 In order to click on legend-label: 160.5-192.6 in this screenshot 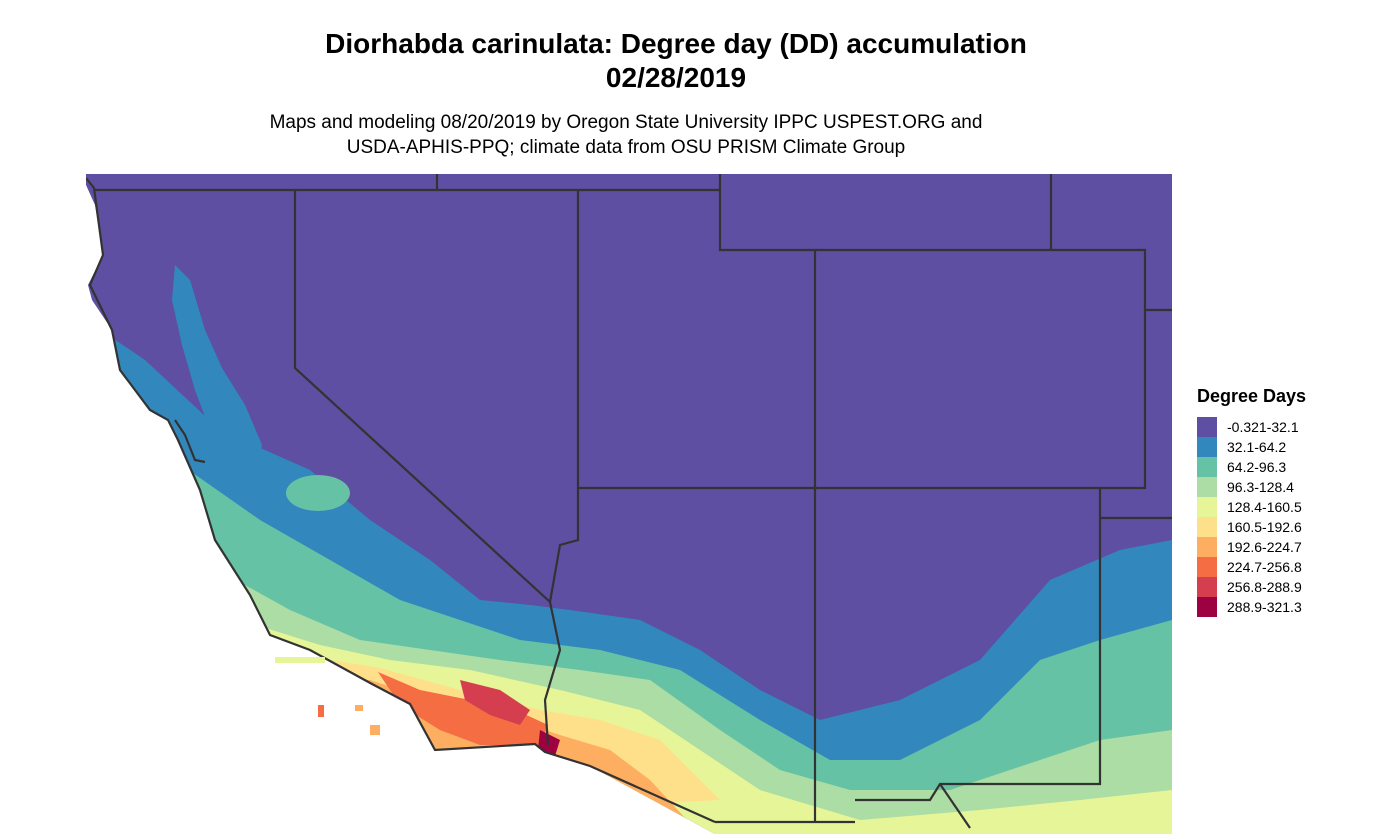, I will do `click(1264, 527)`.